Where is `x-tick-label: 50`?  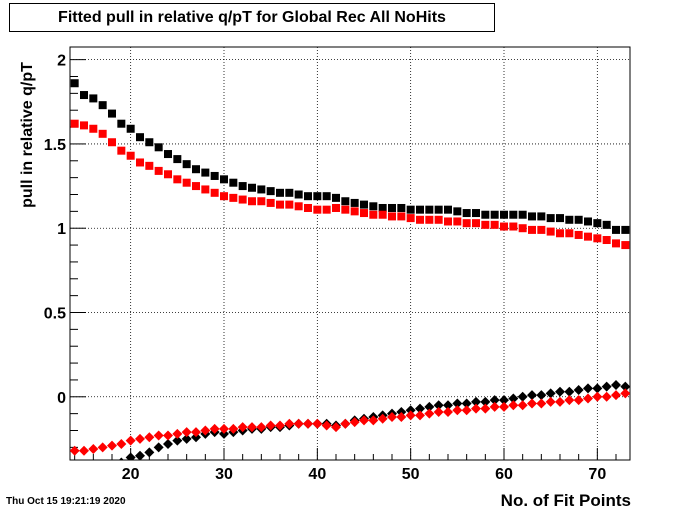 x-tick-label: 50 is located at coordinates (411, 474).